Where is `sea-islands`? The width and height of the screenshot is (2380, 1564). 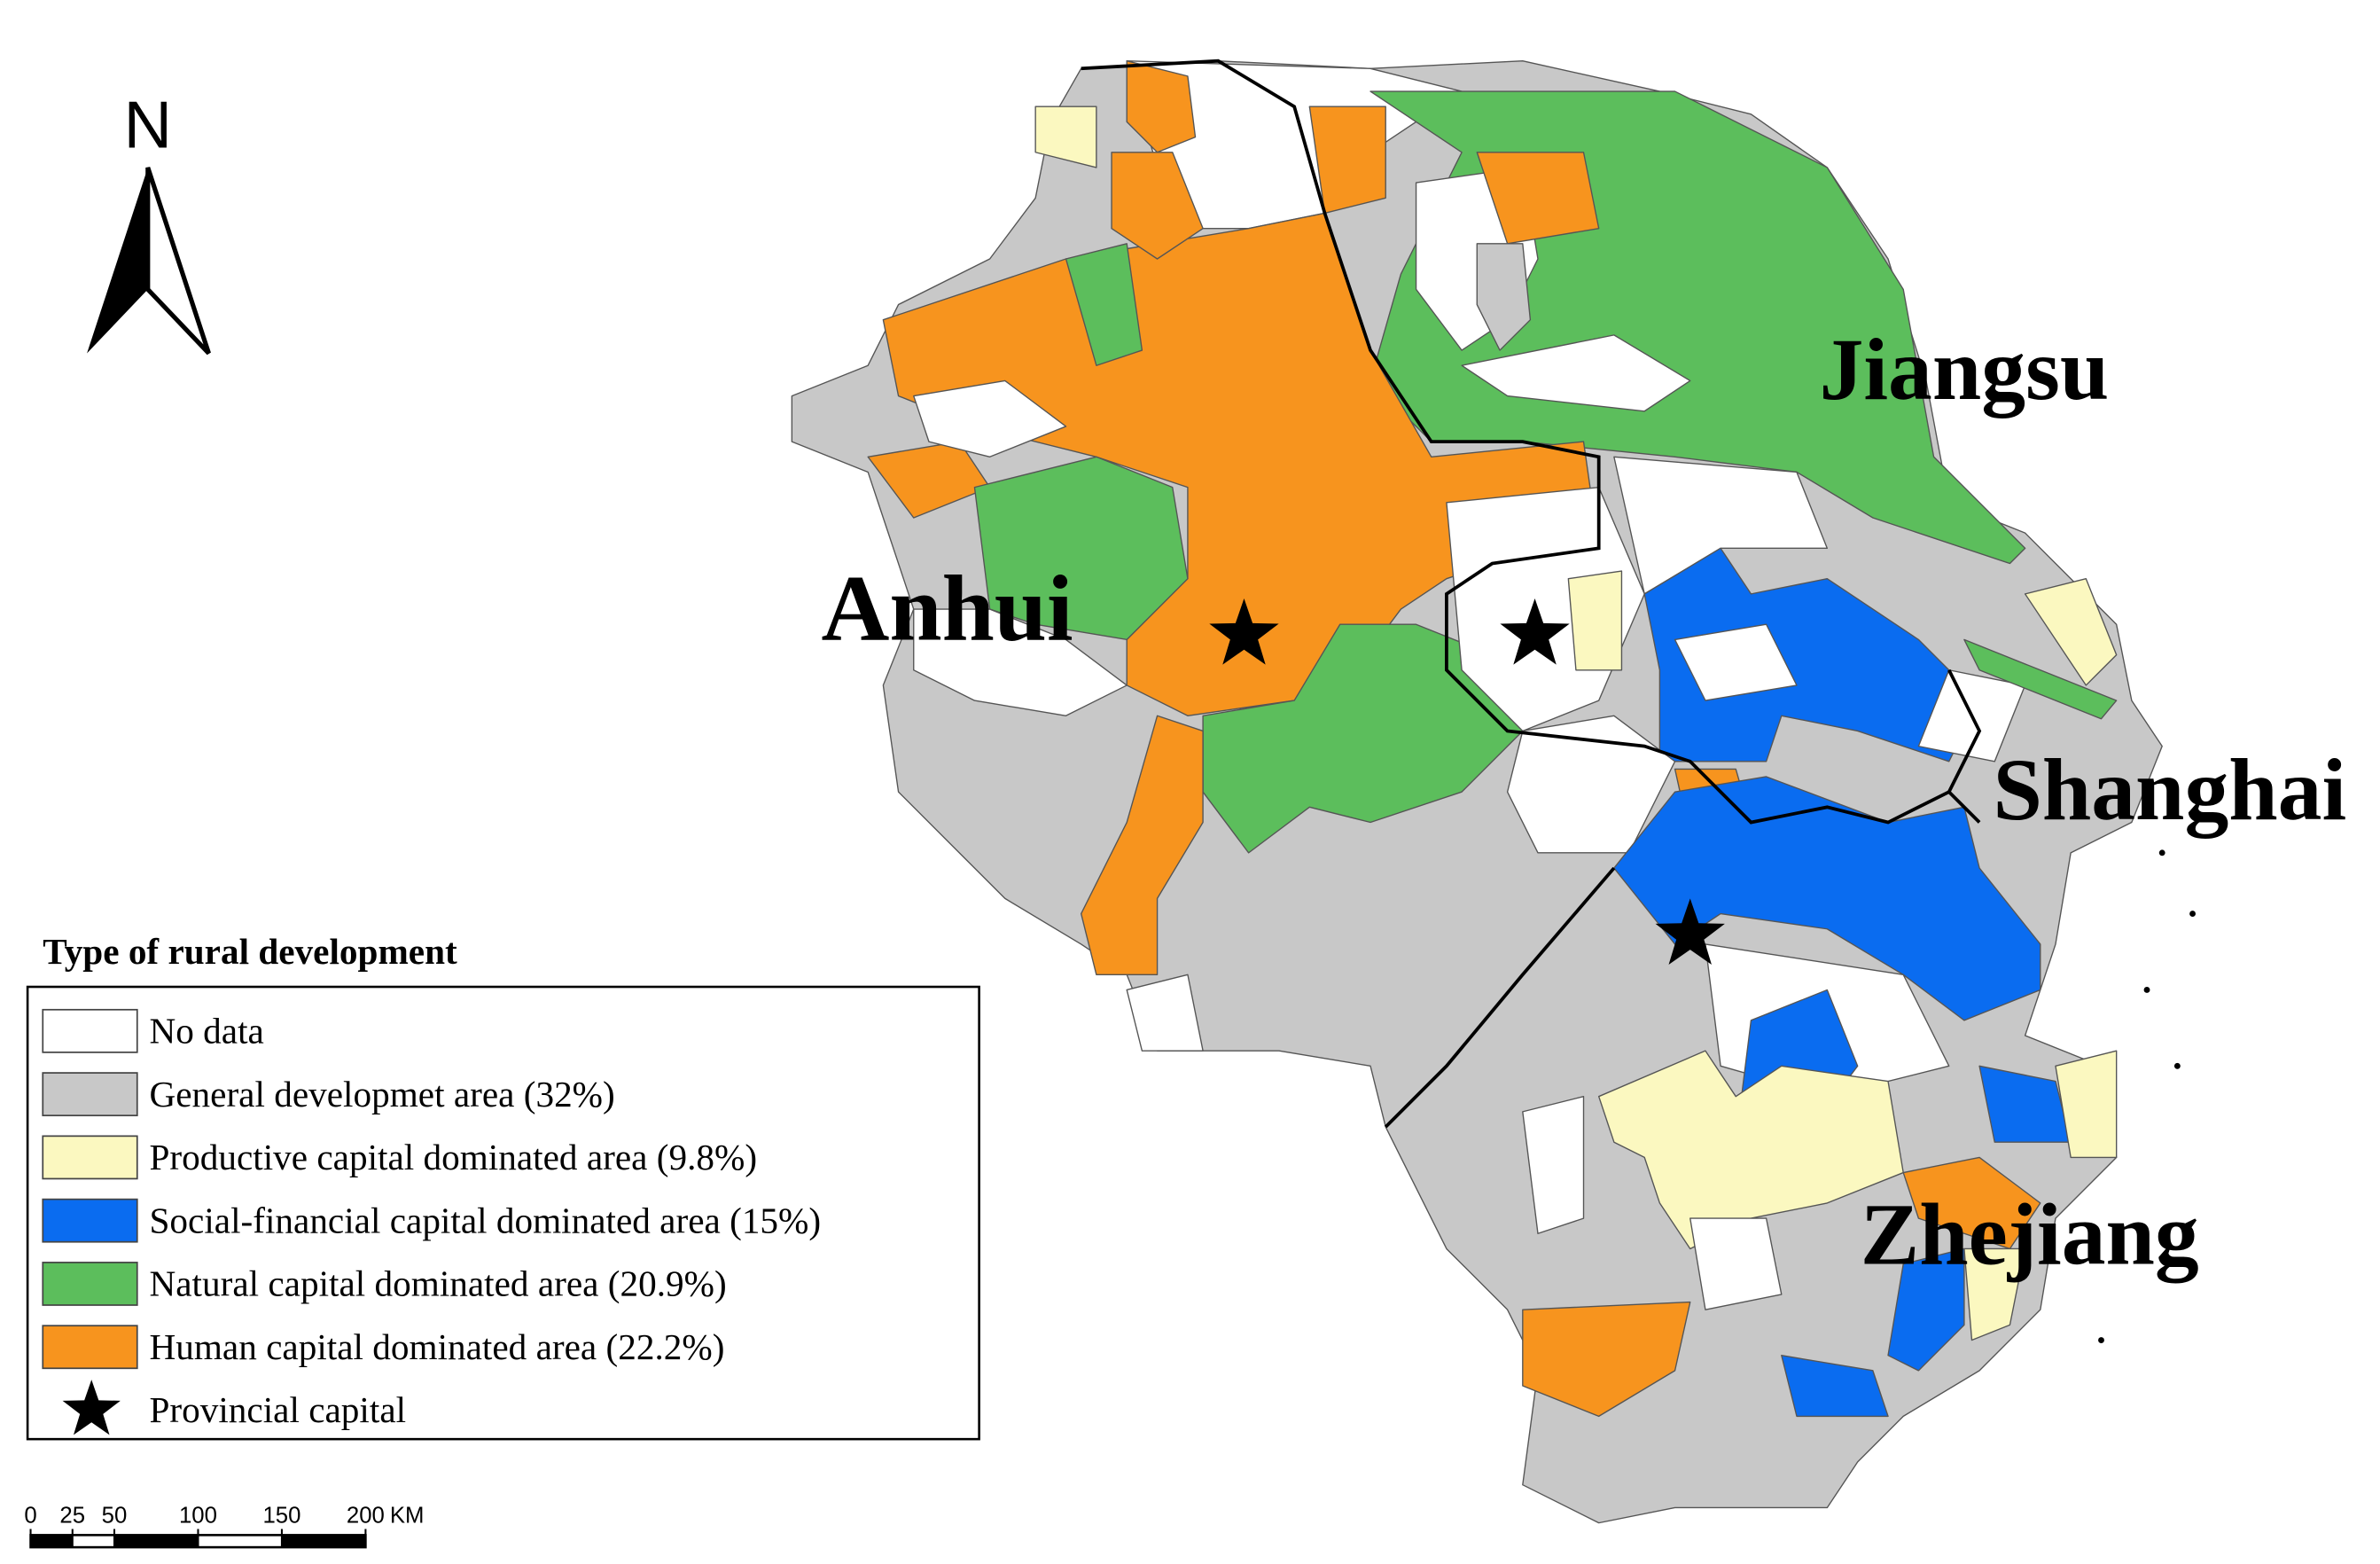
sea-islands is located at coordinates (2147, 1096).